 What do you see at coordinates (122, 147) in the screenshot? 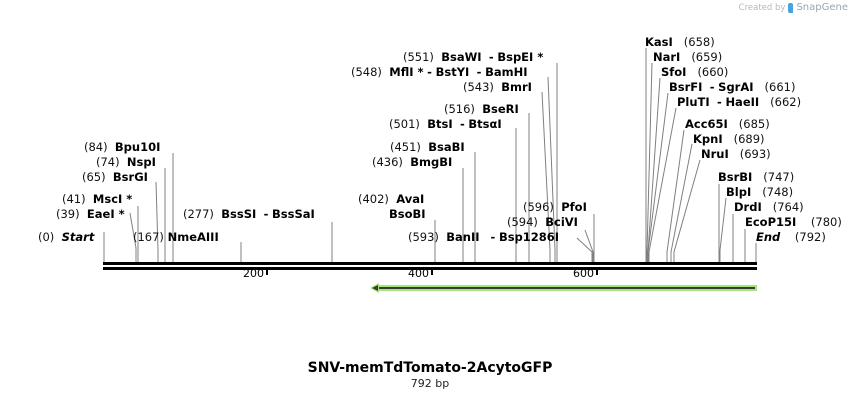
I see `site-label-bpu10i: (84) Bpu10I` at bounding box center [122, 147].